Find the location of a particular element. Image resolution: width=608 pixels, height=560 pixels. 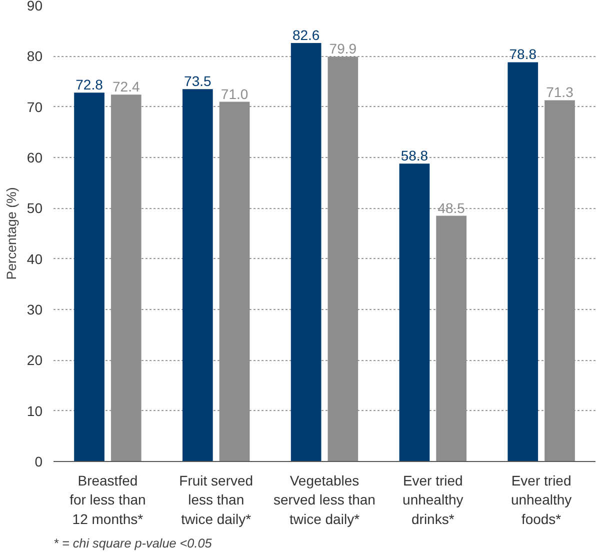

y-tick-label: 20 is located at coordinates (34, 360).